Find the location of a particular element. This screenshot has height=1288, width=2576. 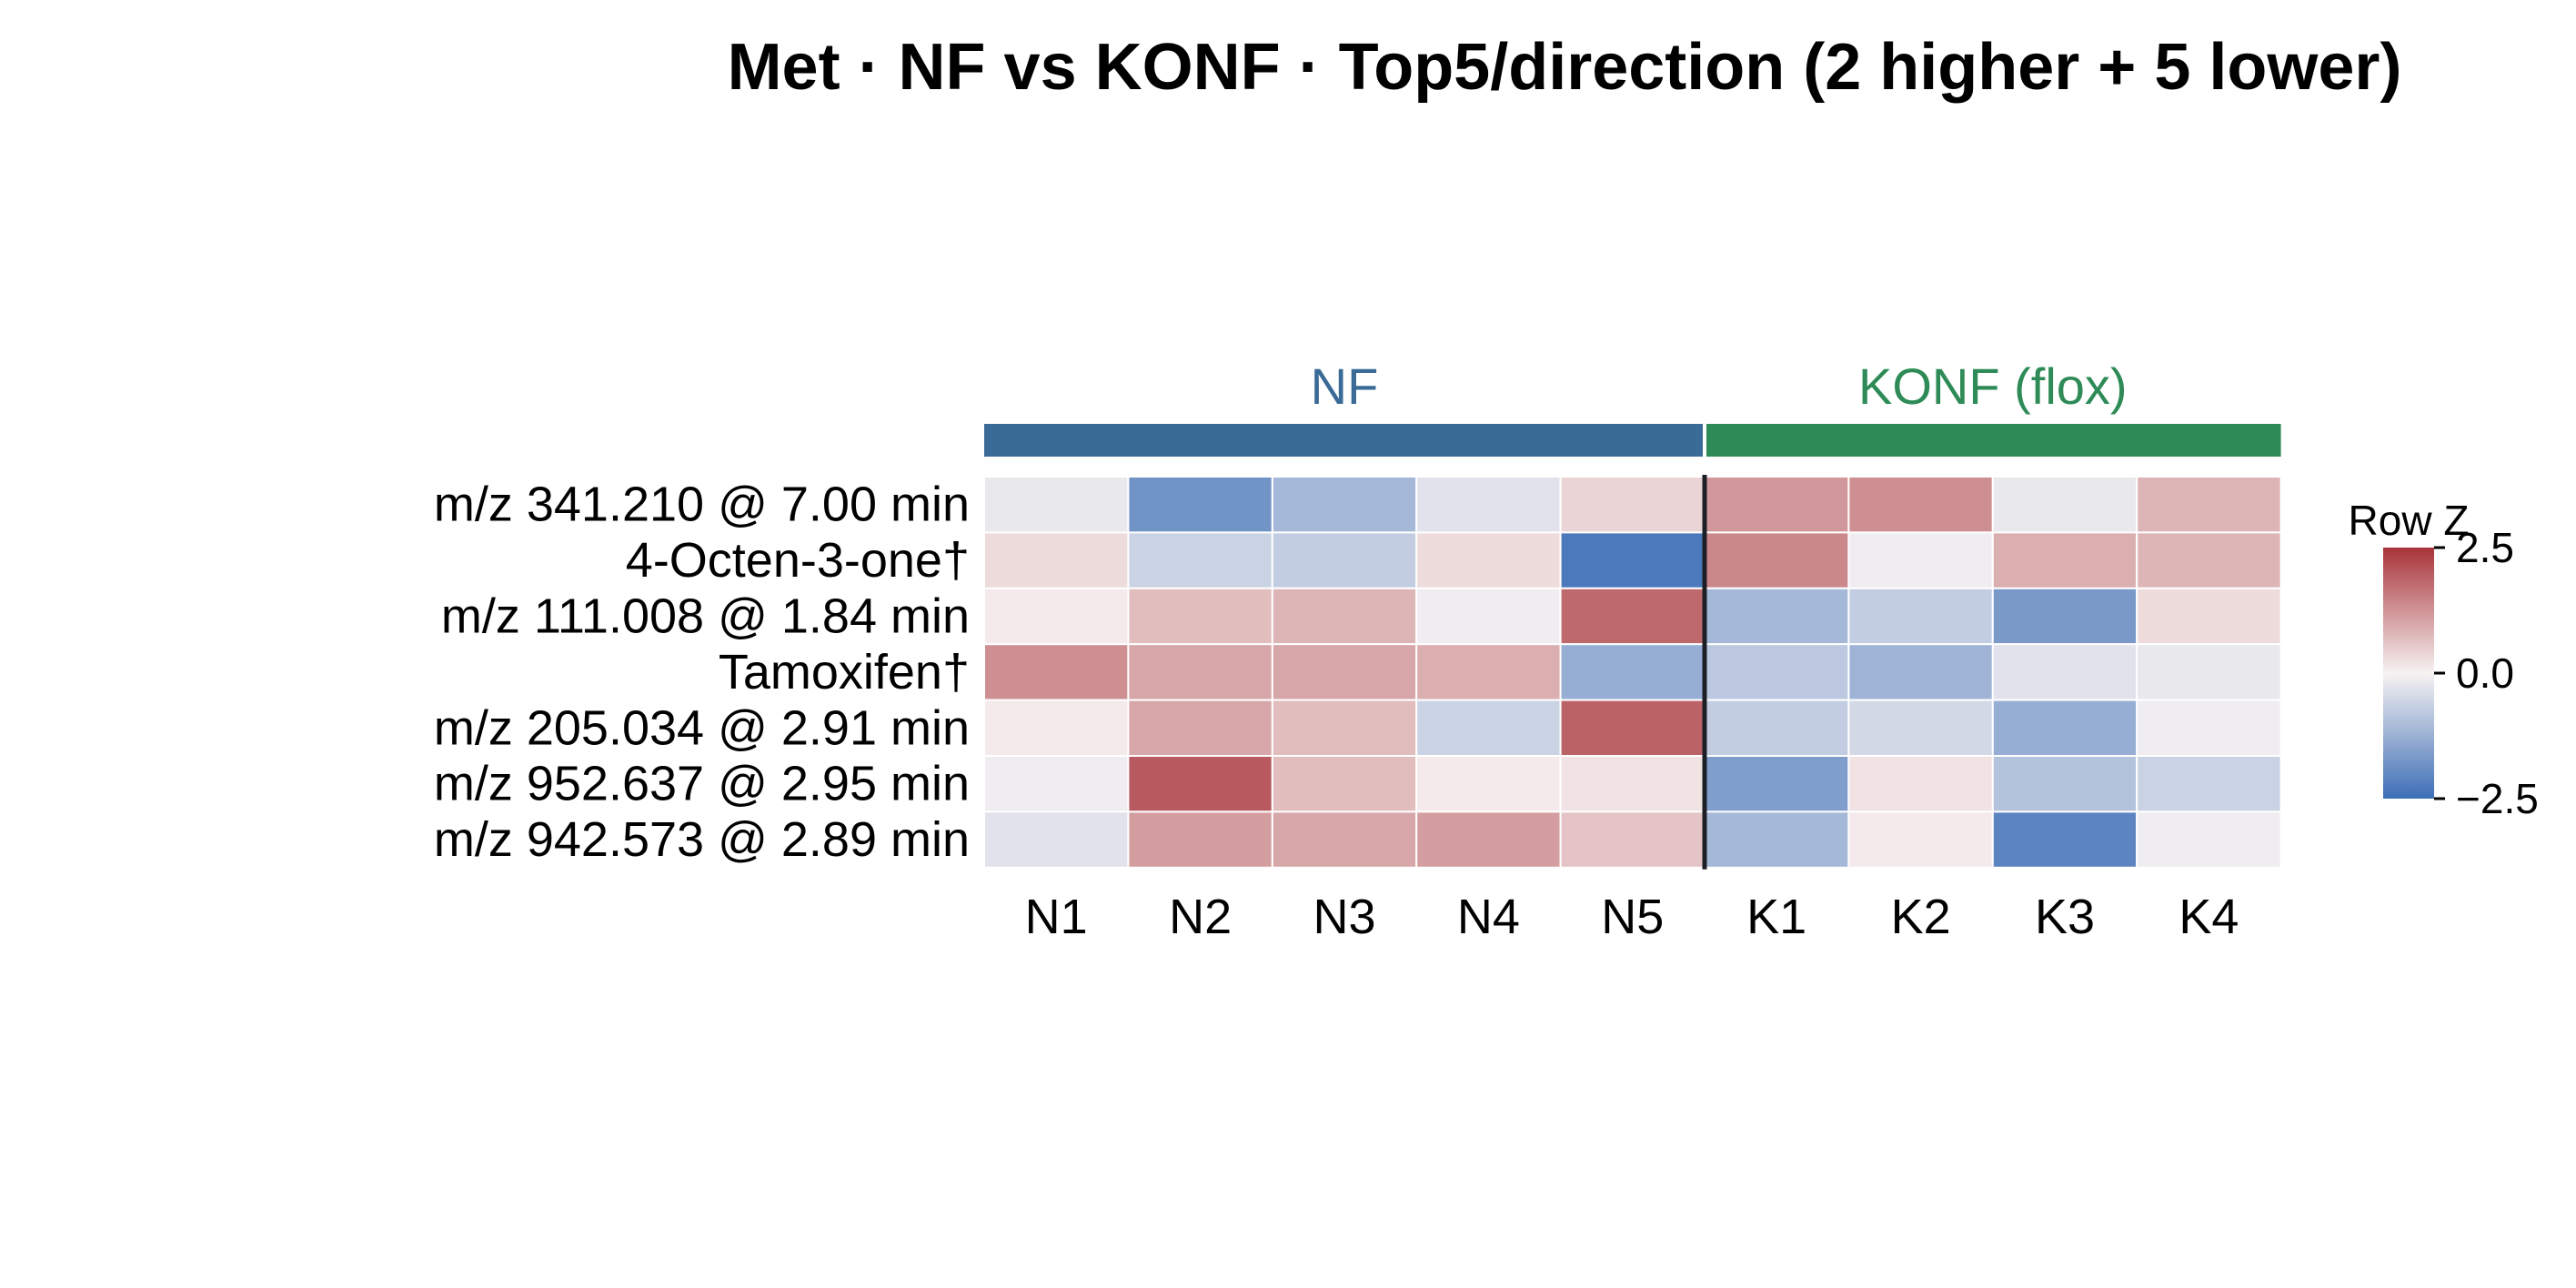

colorbar-gradient is located at coordinates (2408, 673).